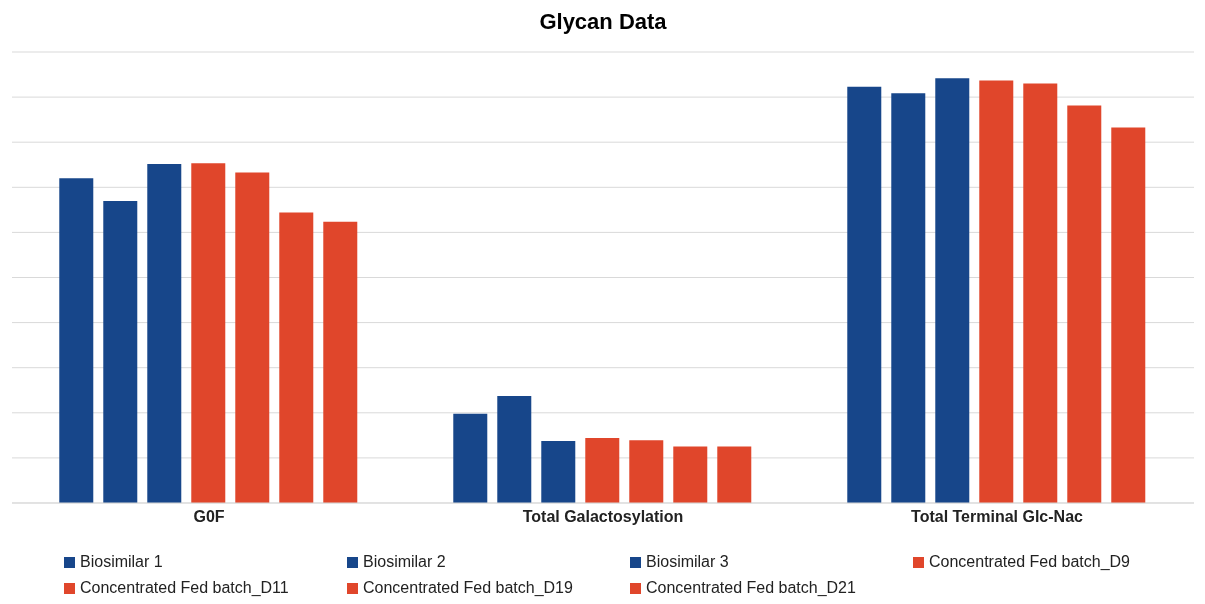  Describe the element at coordinates (751, 588) in the screenshot. I see `legend-label: Concentrated Fed batch_D21` at that location.